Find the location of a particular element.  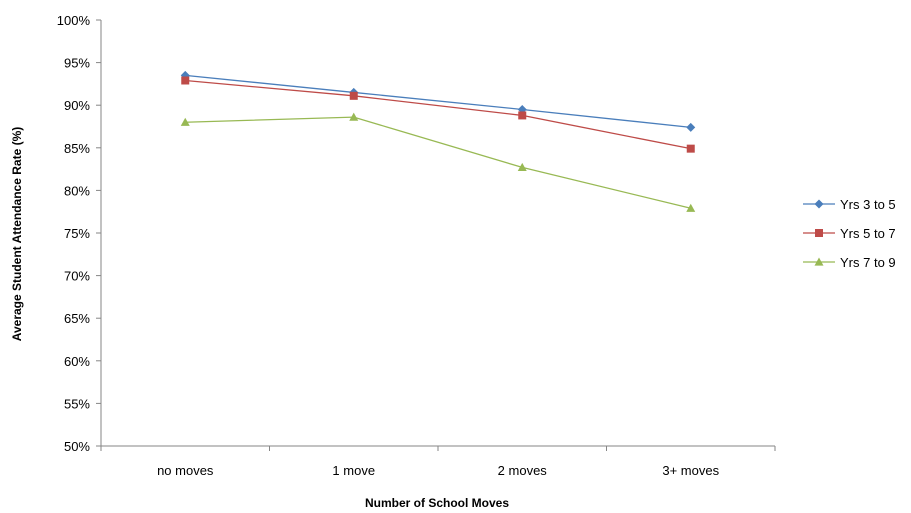

legend-item: Yrs 7 to 9 is located at coordinates (849, 262).